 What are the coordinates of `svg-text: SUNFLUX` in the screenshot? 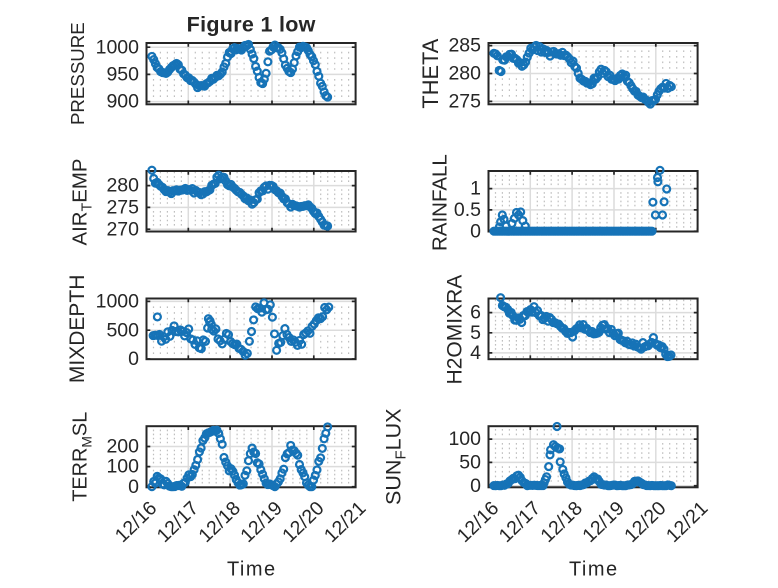 It's located at (396, 457).